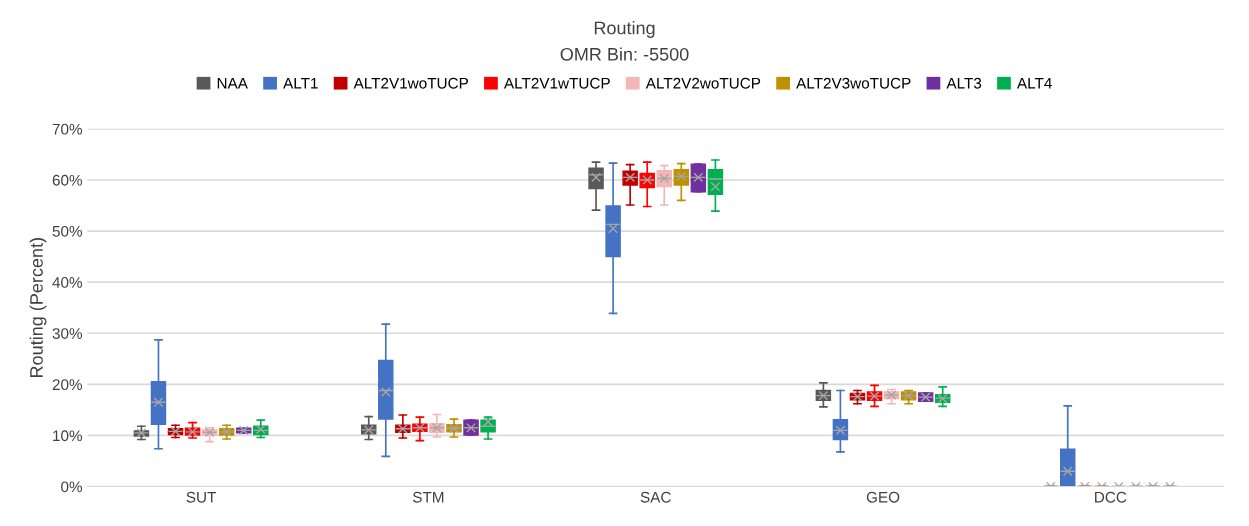  I want to click on legend-label: NAA, so click(232, 83).